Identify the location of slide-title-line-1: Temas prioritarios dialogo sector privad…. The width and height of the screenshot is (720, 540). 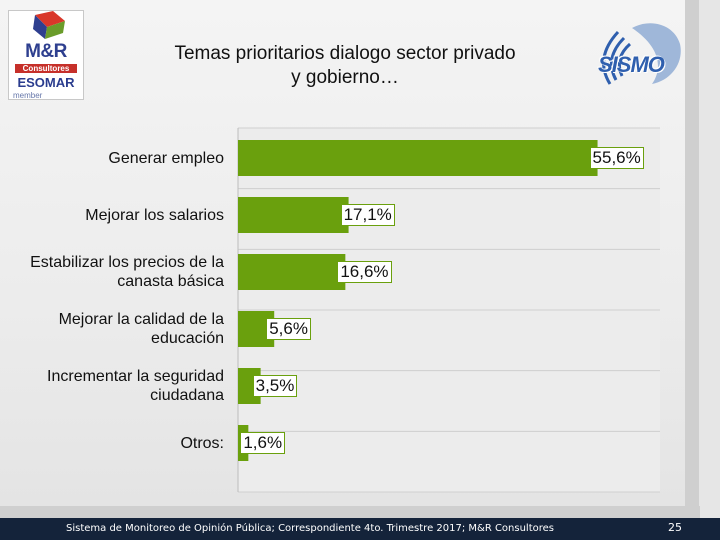
(345, 53).